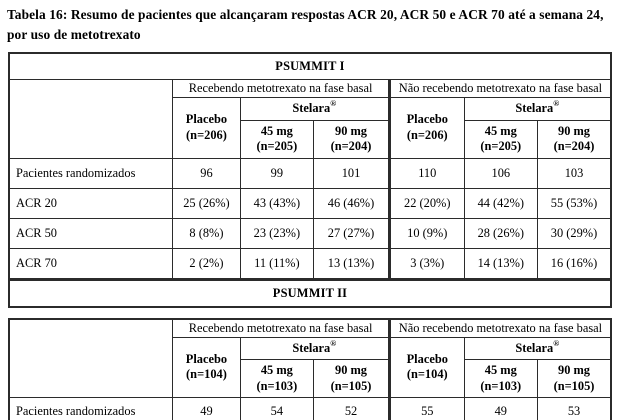 This screenshot has height=420, width=618. What do you see at coordinates (74, 35) in the screenshot?
I see `table-title-line2: por uso de metotrexato` at bounding box center [74, 35].